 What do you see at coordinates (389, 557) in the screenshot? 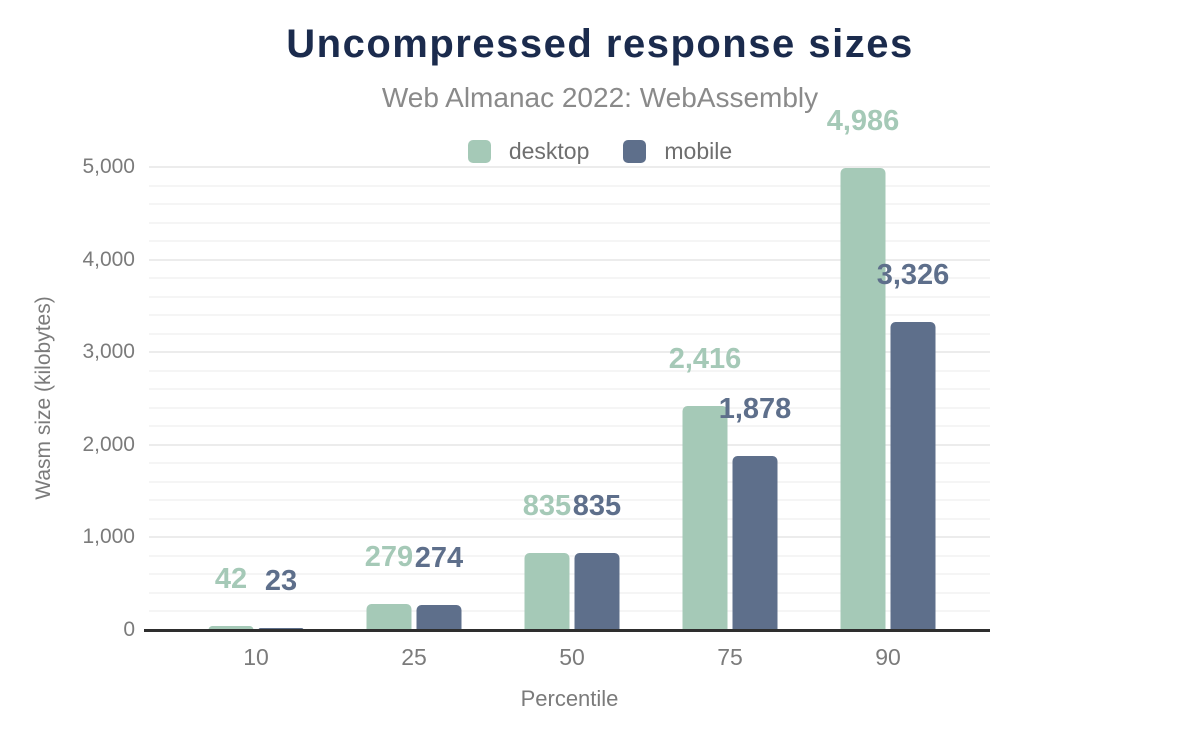
I see `bar-value-label-desktop-p25: 279` at bounding box center [389, 557].